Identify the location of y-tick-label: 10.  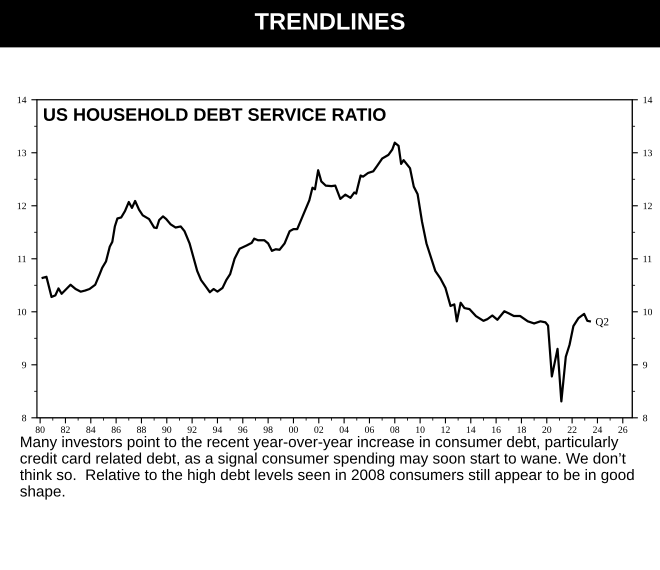
(22, 312).